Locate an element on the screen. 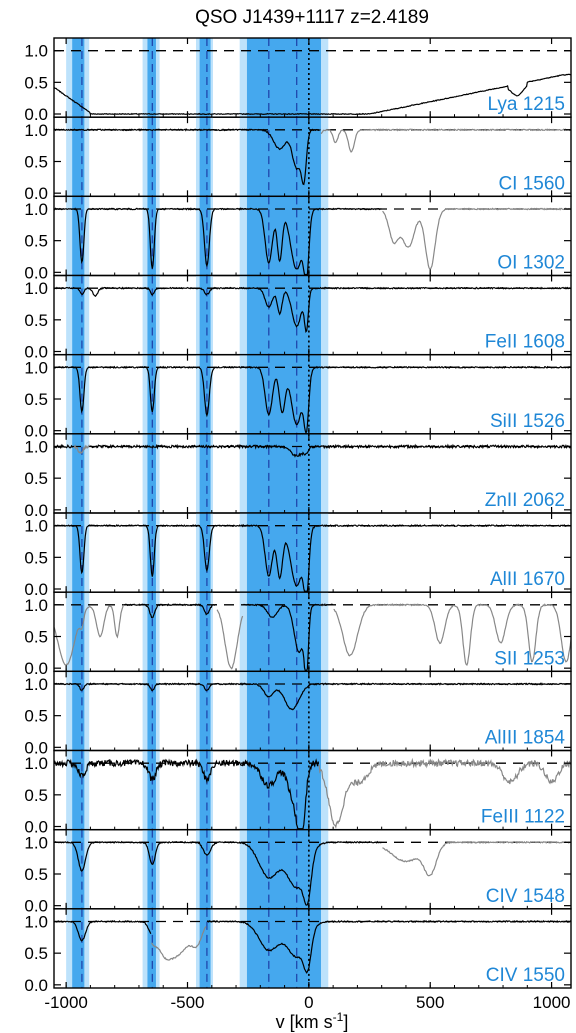 The width and height of the screenshot is (576, 1033). ion-label: OI 1302 is located at coordinates (531, 263).